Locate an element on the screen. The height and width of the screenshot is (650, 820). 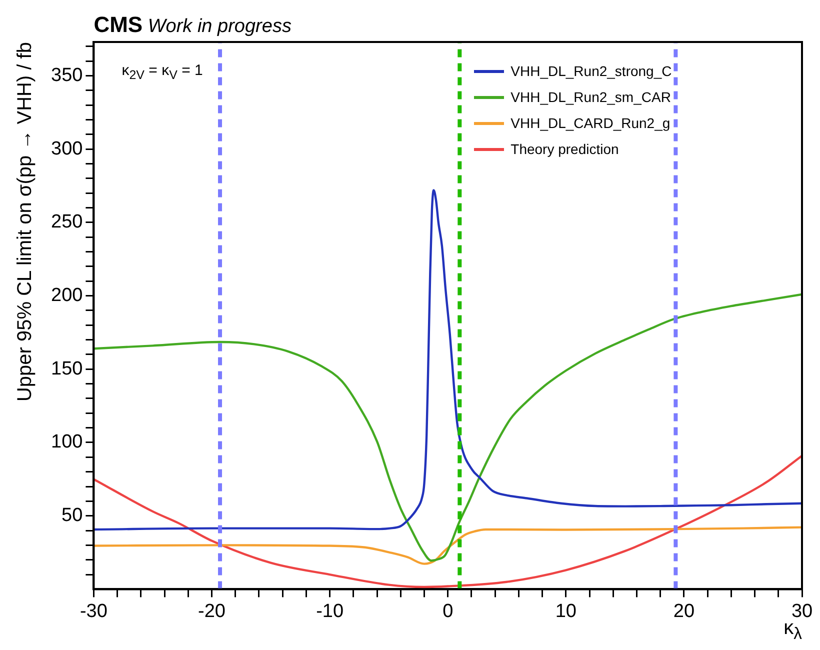
annotation: κ$_{2V}$ = κ$_{V}$ = 1 is located at coordinates (162, 72).